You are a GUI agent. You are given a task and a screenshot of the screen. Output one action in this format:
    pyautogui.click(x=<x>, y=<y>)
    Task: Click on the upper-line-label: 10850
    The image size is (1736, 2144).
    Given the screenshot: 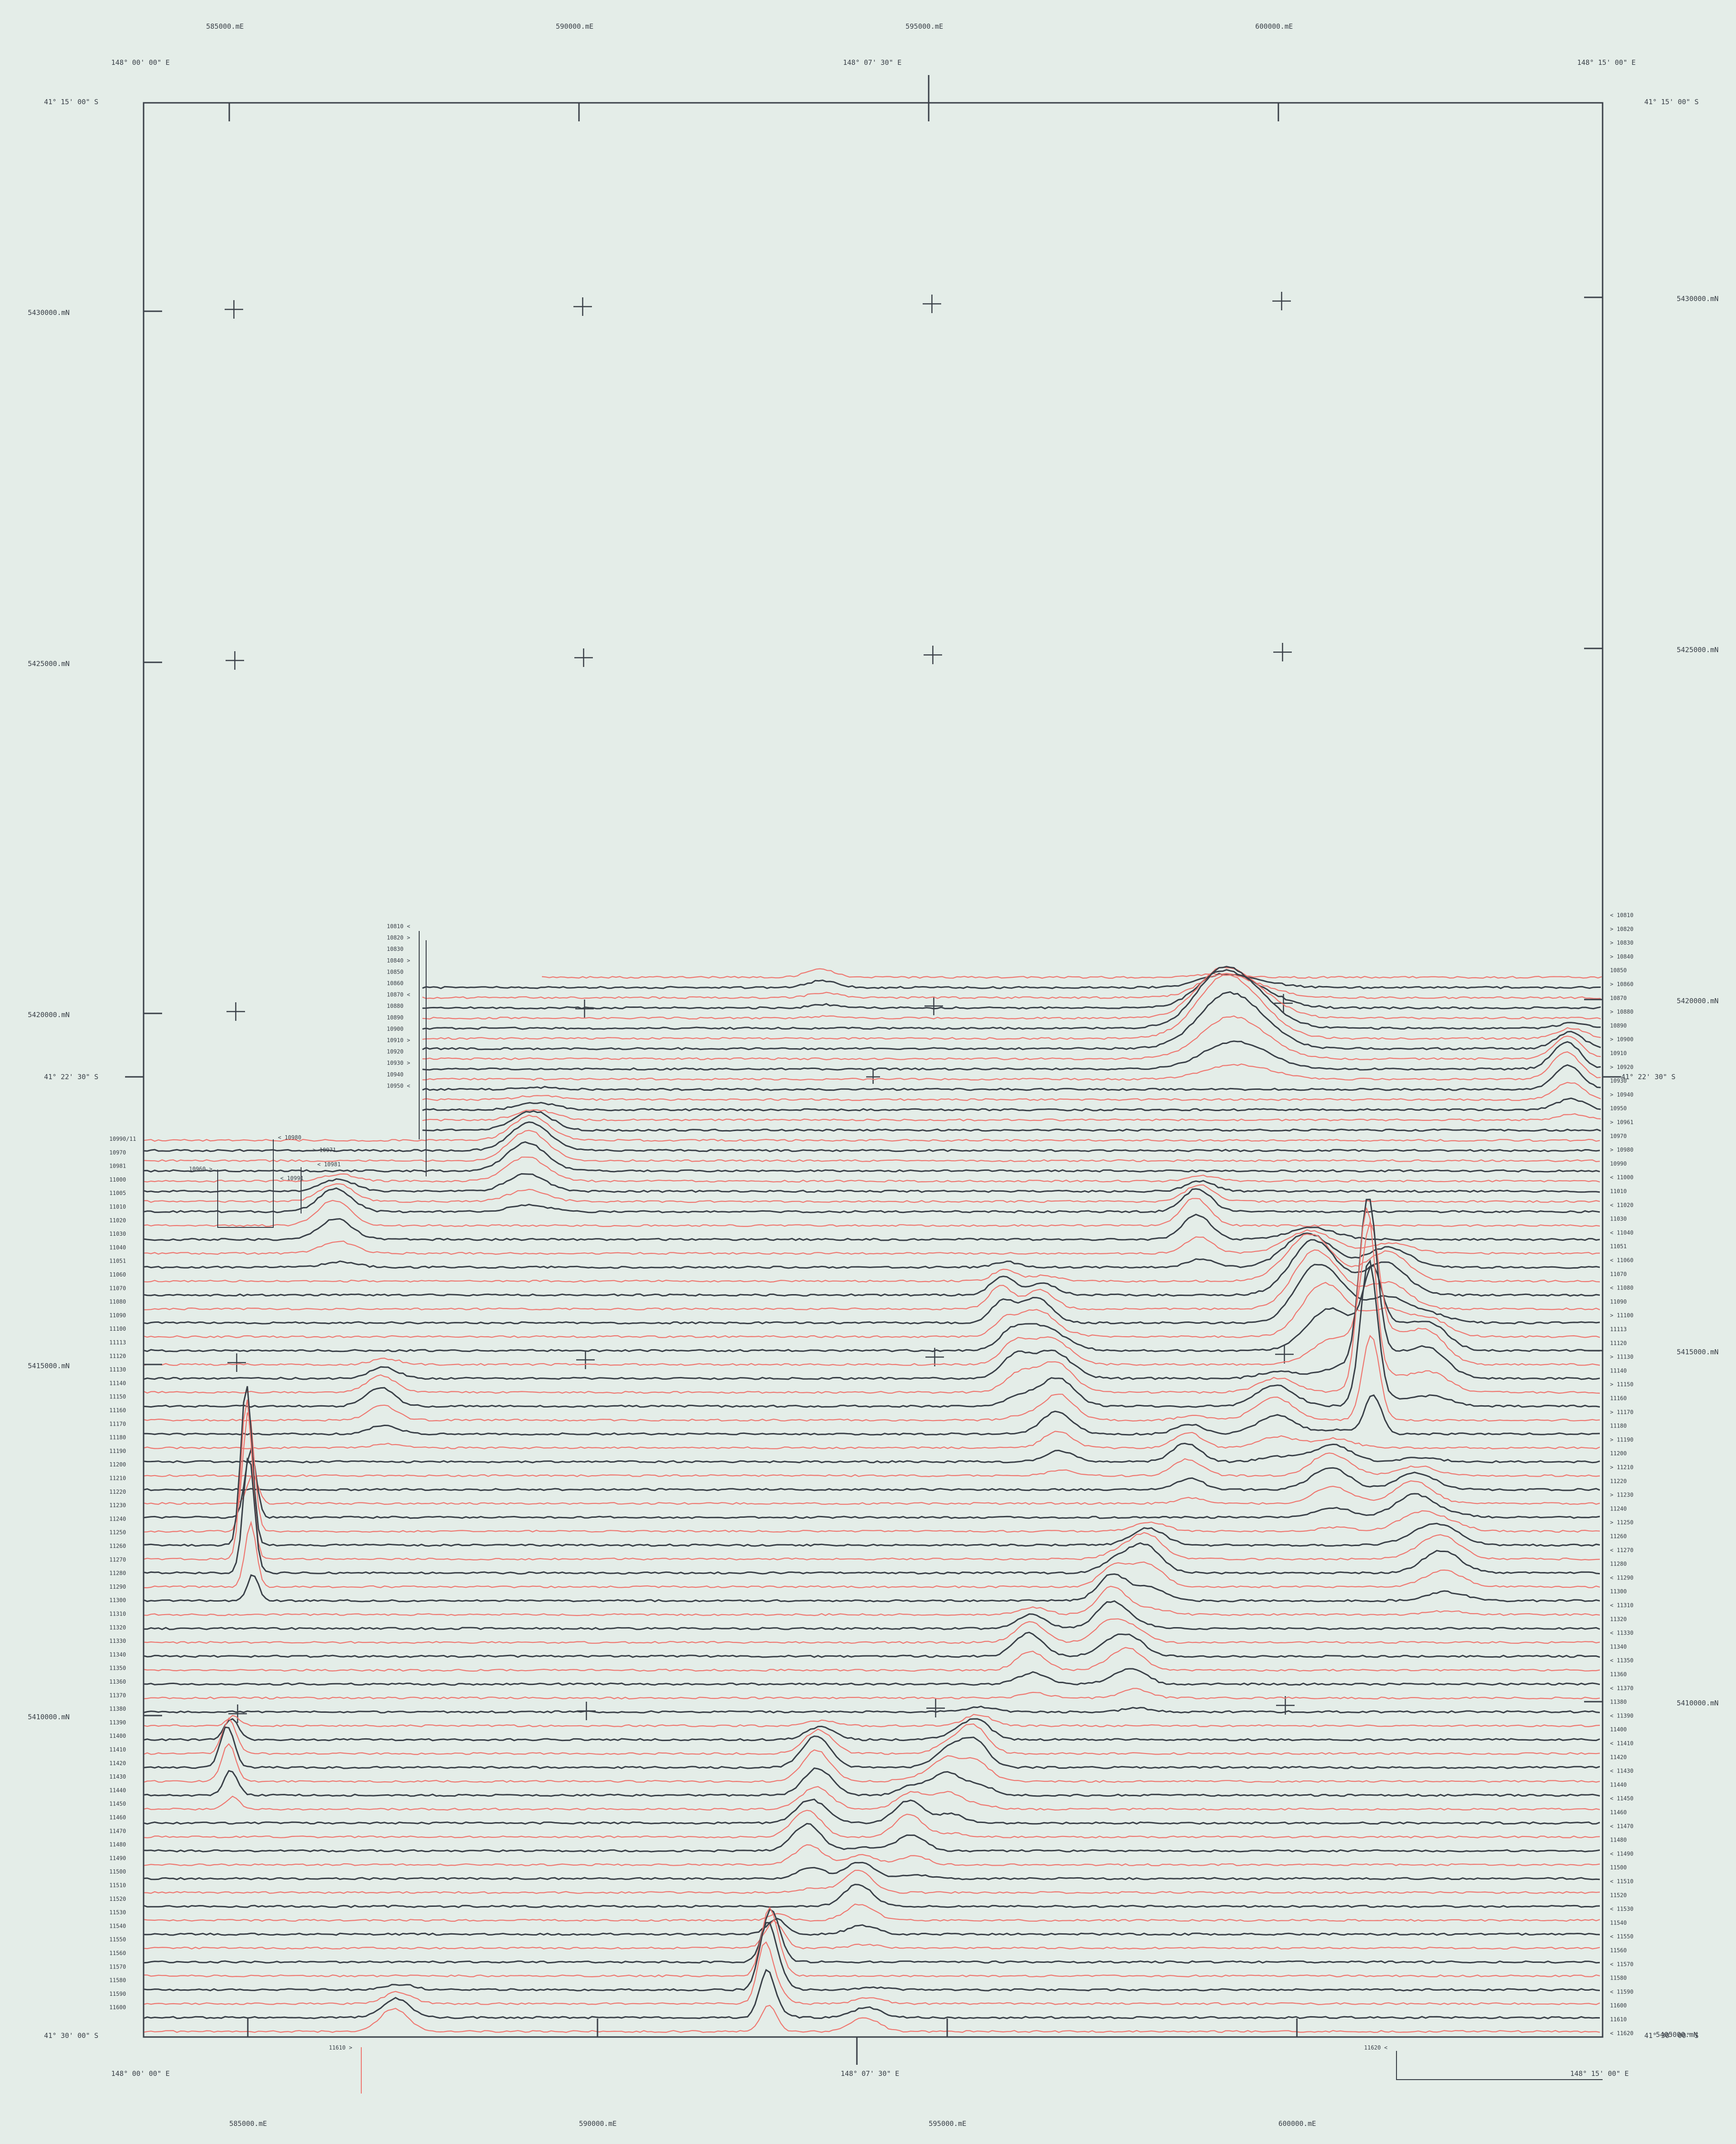 What is the action you would take?
    pyautogui.click(x=395, y=971)
    